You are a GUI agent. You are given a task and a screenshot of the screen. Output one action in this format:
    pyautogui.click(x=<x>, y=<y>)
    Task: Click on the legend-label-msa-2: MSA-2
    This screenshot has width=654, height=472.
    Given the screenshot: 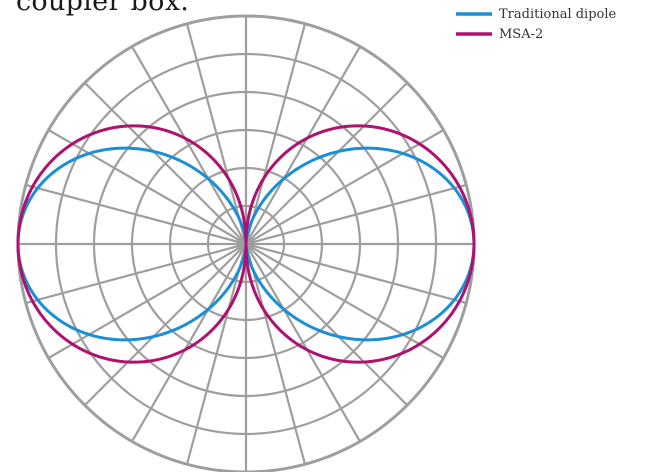 What is the action you would take?
    pyautogui.click(x=521, y=34)
    